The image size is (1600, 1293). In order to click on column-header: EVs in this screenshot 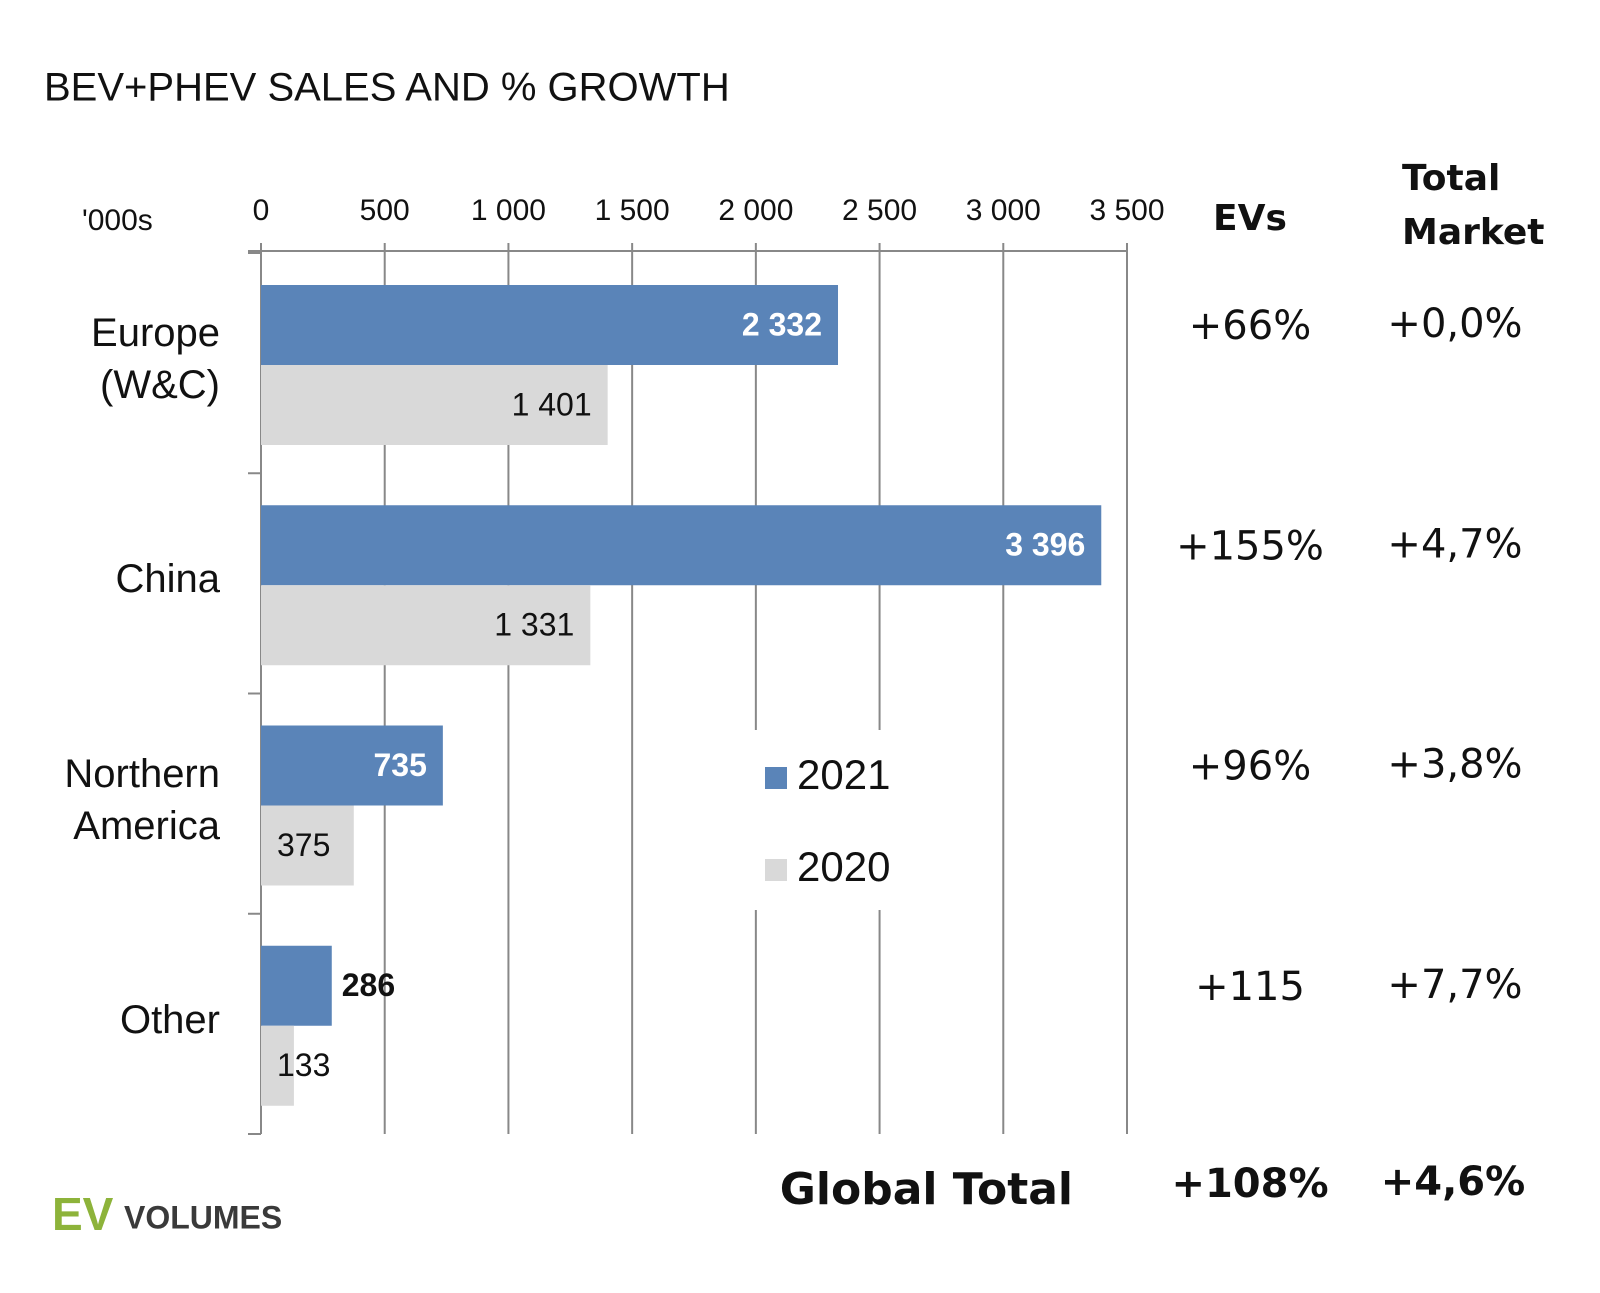, I will do `click(1250, 218)`.